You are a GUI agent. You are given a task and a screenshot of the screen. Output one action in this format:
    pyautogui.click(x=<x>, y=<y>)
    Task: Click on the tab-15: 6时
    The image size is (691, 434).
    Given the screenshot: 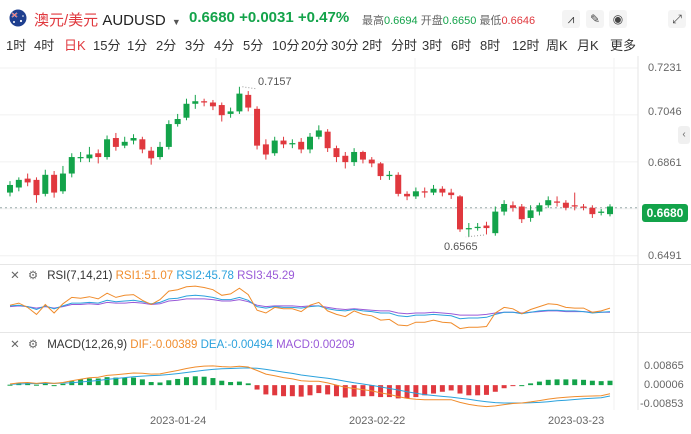 What is the action you would take?
    pyautogui.click(x=461, y=45)
    